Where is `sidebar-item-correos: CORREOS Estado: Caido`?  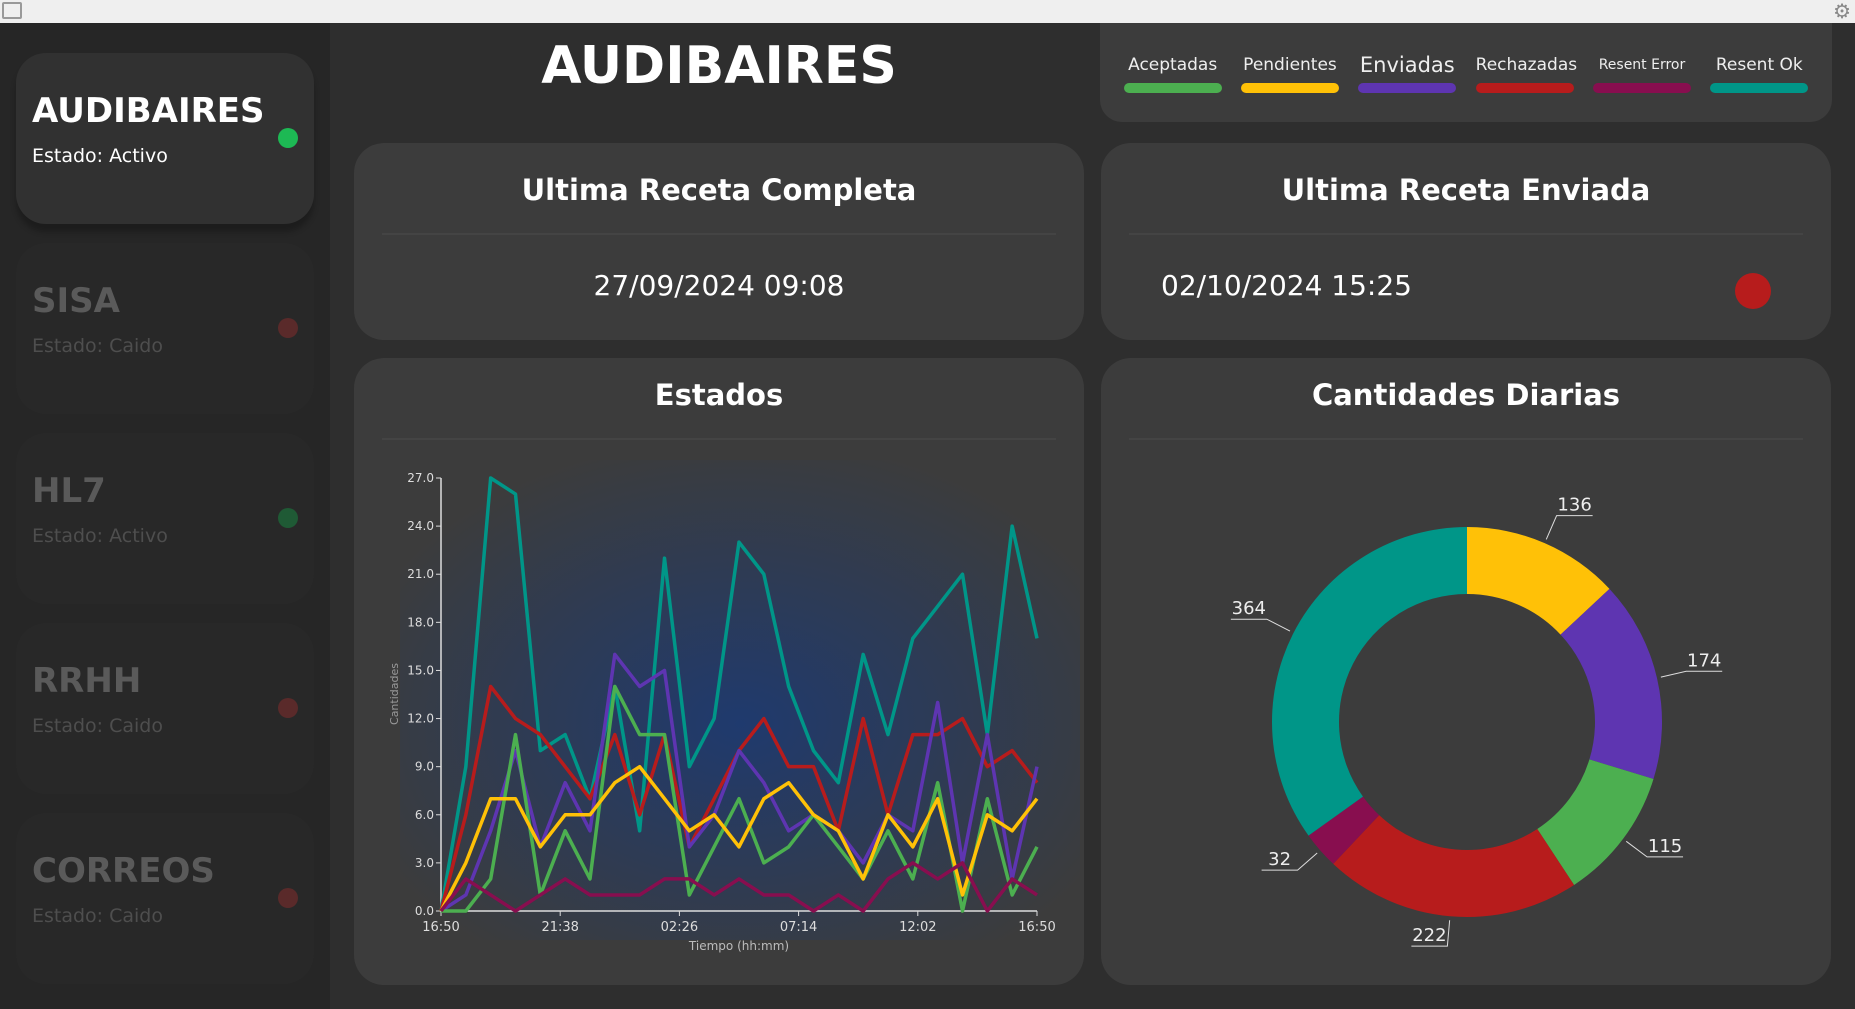 sidebar-item-correos: CORREOS Estado: Caido is located at coordinates (165, 898).